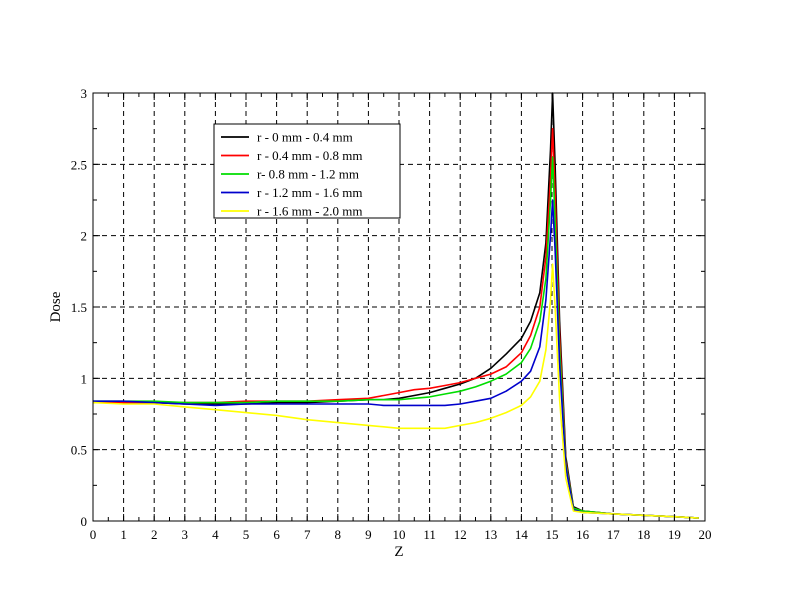 The image size is (792, 612). What do you see at coordinates (84, 521) in the screenshot?
I see `y-tick-label: 0` at bounding box center [84, 521].